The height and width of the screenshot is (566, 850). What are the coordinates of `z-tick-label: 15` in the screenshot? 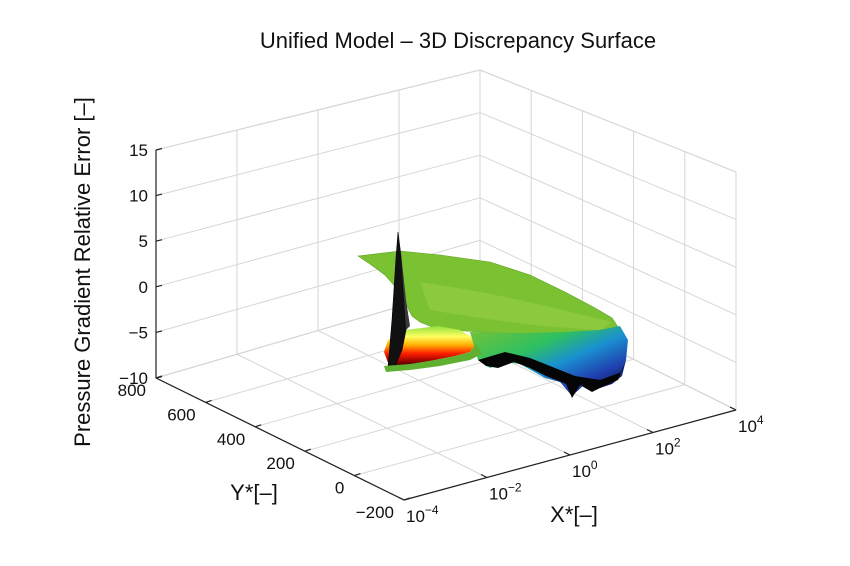 It's located at (138, 150).